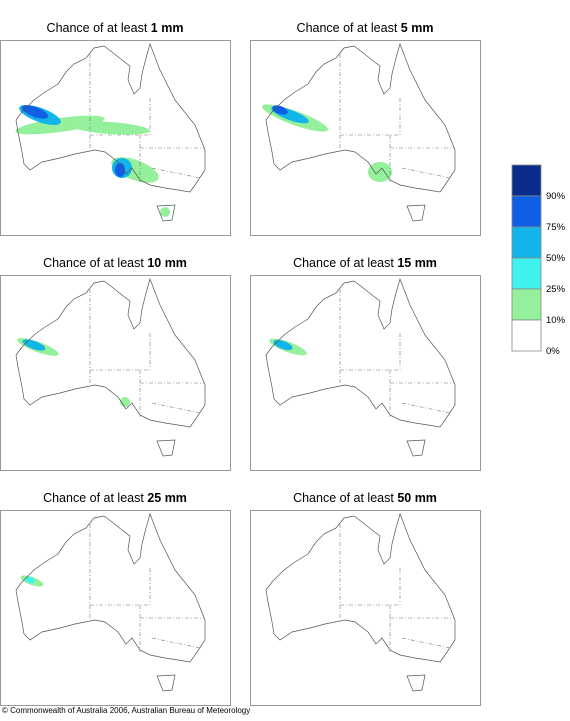 The height and width of the screenshot is (721, 570). I want to click on panel-title: Chance of at least 15 mm, so click(365, 263).